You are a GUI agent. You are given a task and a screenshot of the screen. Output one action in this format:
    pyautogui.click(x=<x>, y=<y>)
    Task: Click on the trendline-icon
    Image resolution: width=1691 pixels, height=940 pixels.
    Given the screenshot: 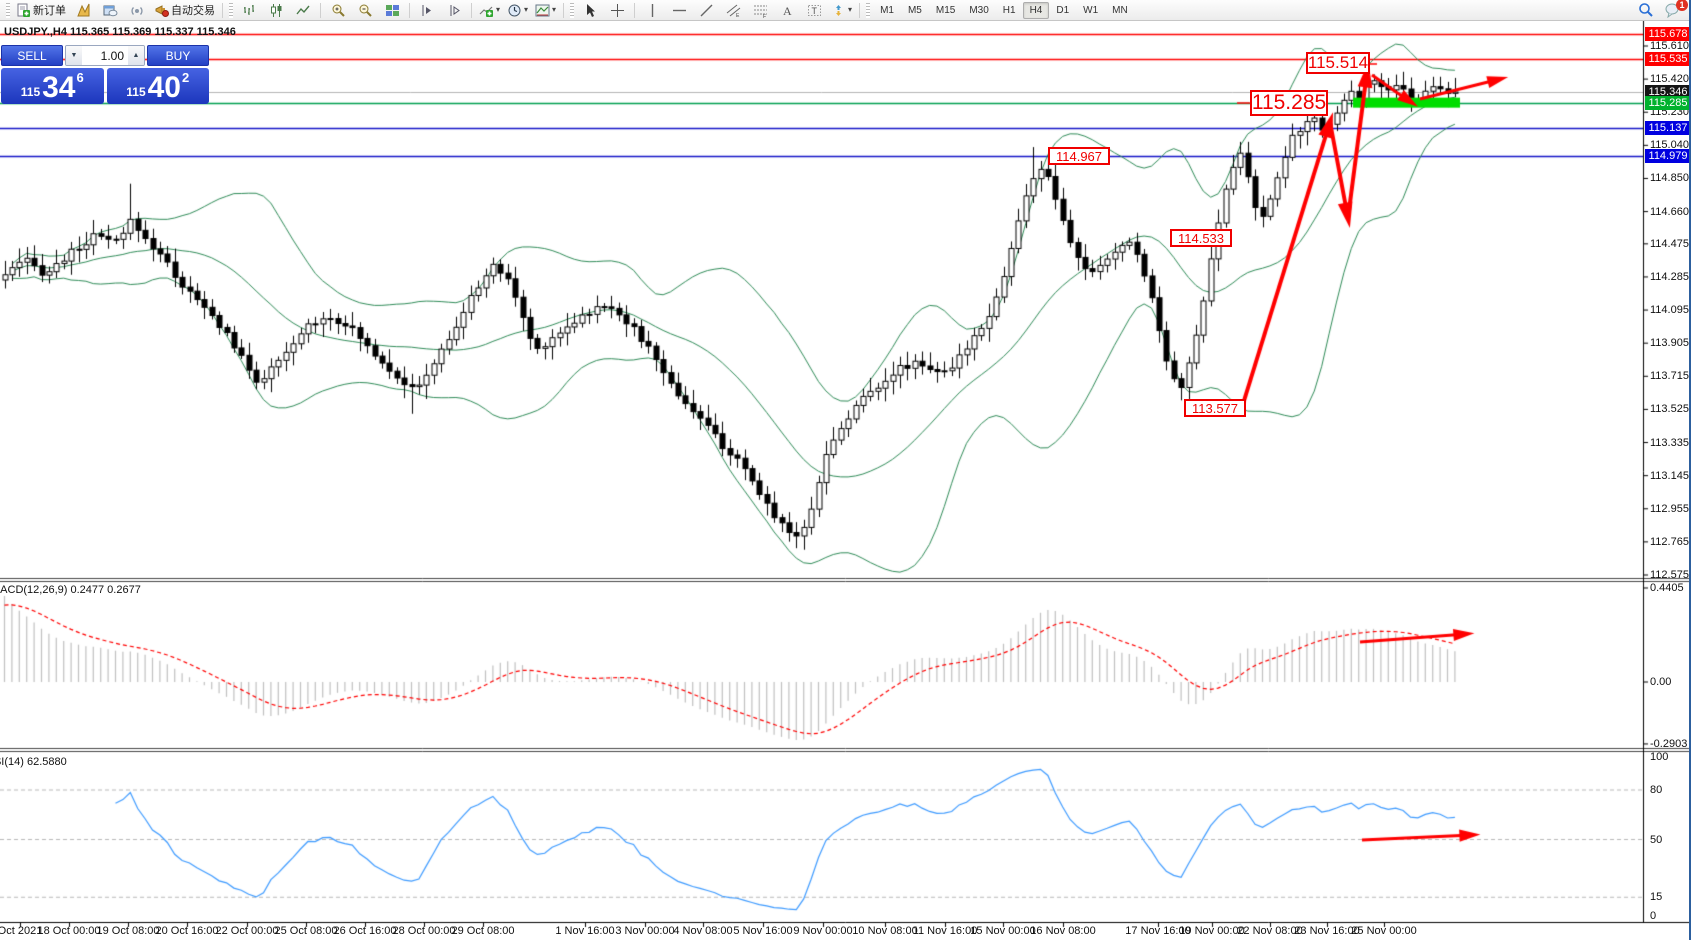 What is the action you would take?
    pyautogui.click(x=706, y=10)
    